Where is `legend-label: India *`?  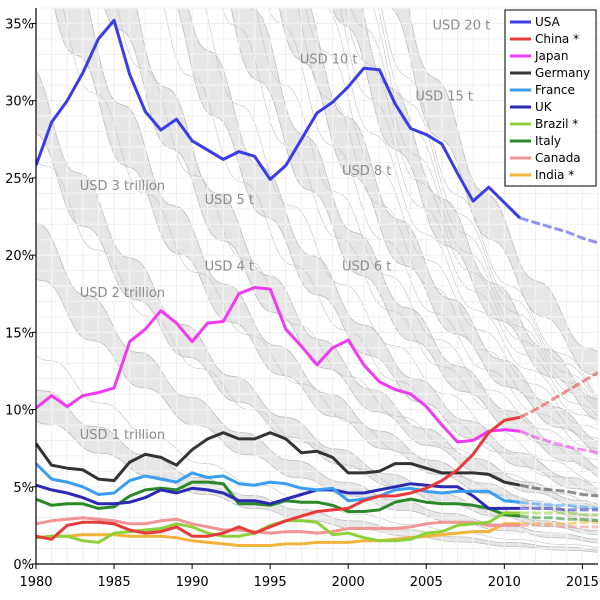 legend-label: India * is located at coordinates (554, 175).